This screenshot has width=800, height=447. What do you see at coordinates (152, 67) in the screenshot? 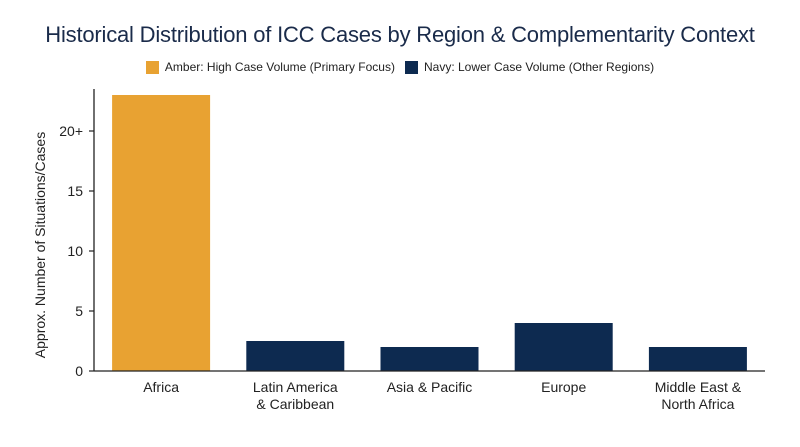
I see `legend-swatch-high` at bounding box center [152, 67].